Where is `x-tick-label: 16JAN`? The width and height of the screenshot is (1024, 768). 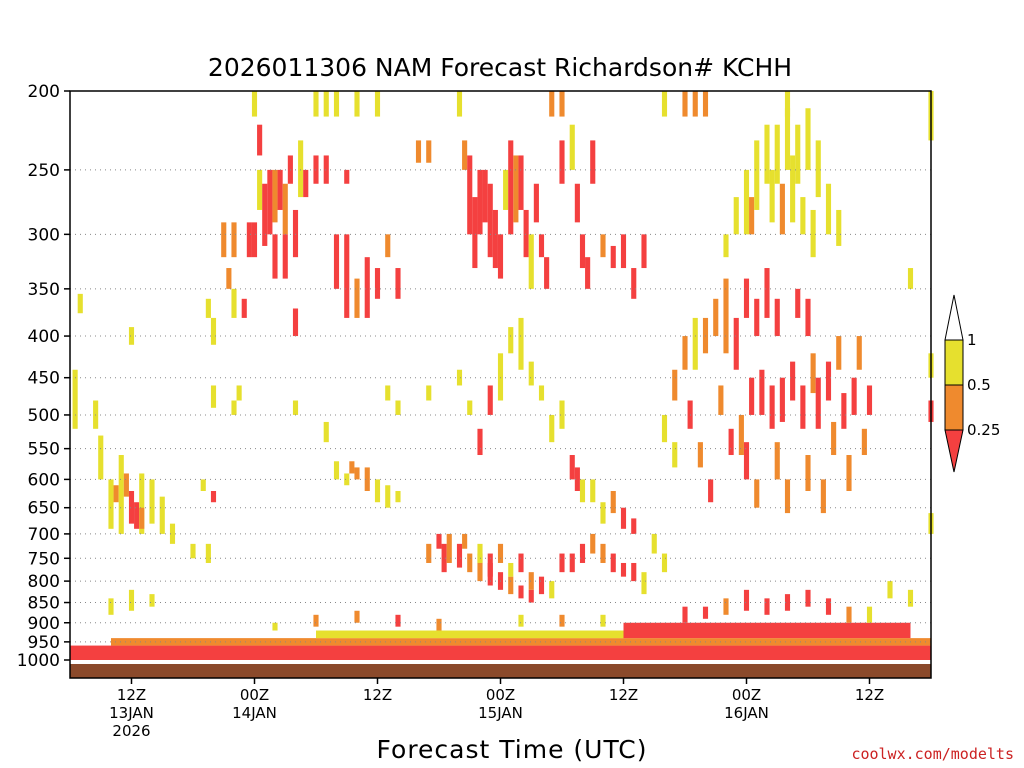 x-tick-label: 16JAN is located at coordinates (746, 713).